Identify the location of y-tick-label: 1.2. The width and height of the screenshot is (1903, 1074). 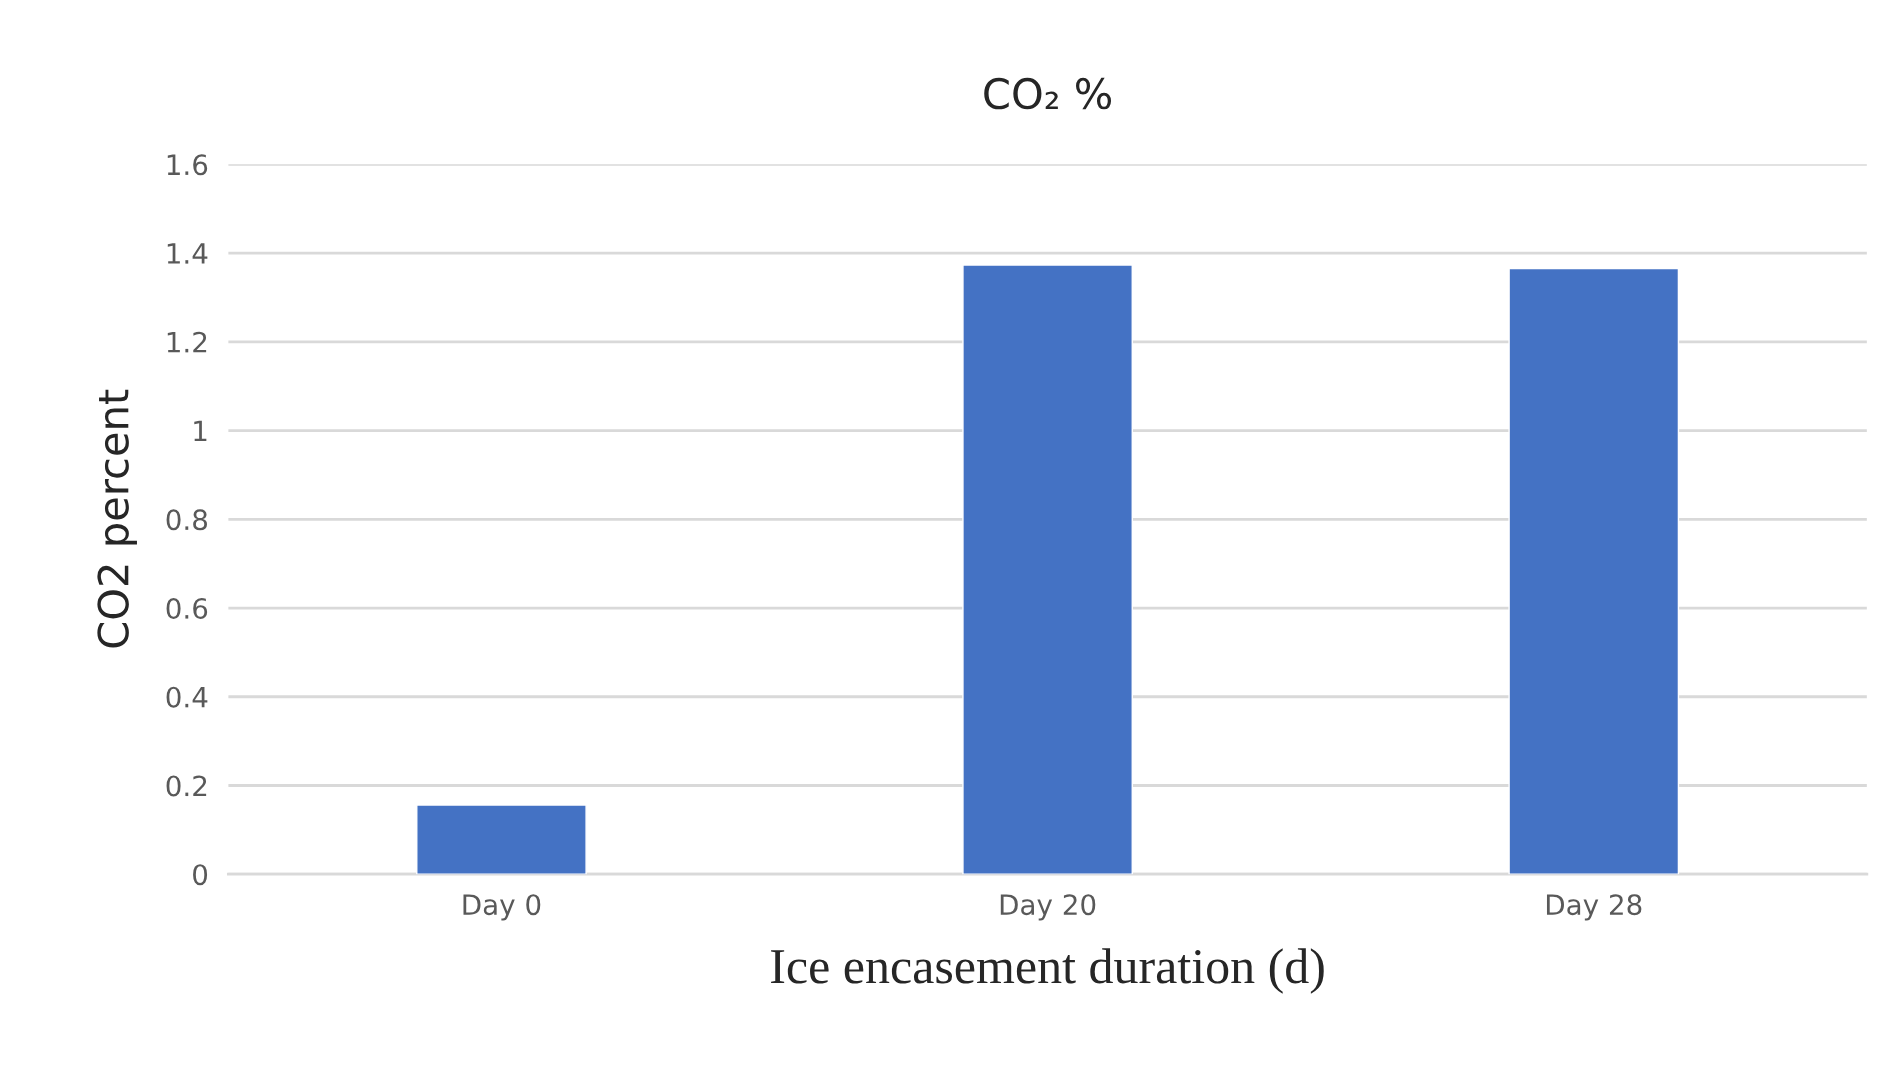
(187, 342).